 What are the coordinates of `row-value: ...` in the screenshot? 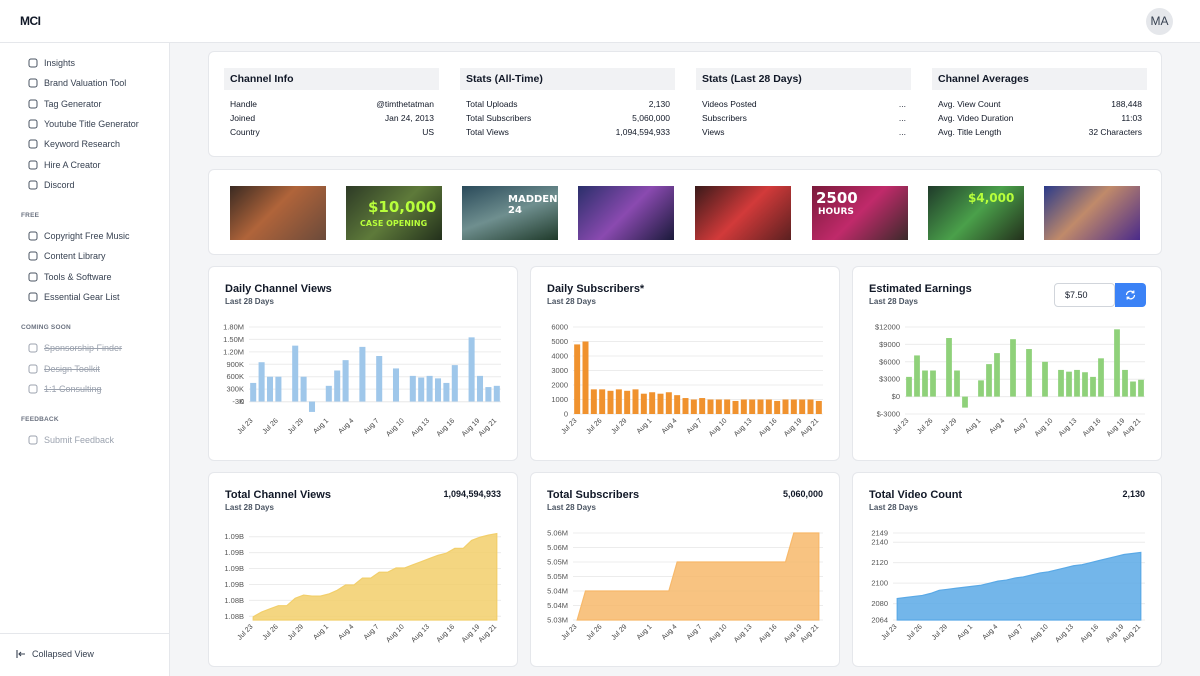 It's located at (902, 104).